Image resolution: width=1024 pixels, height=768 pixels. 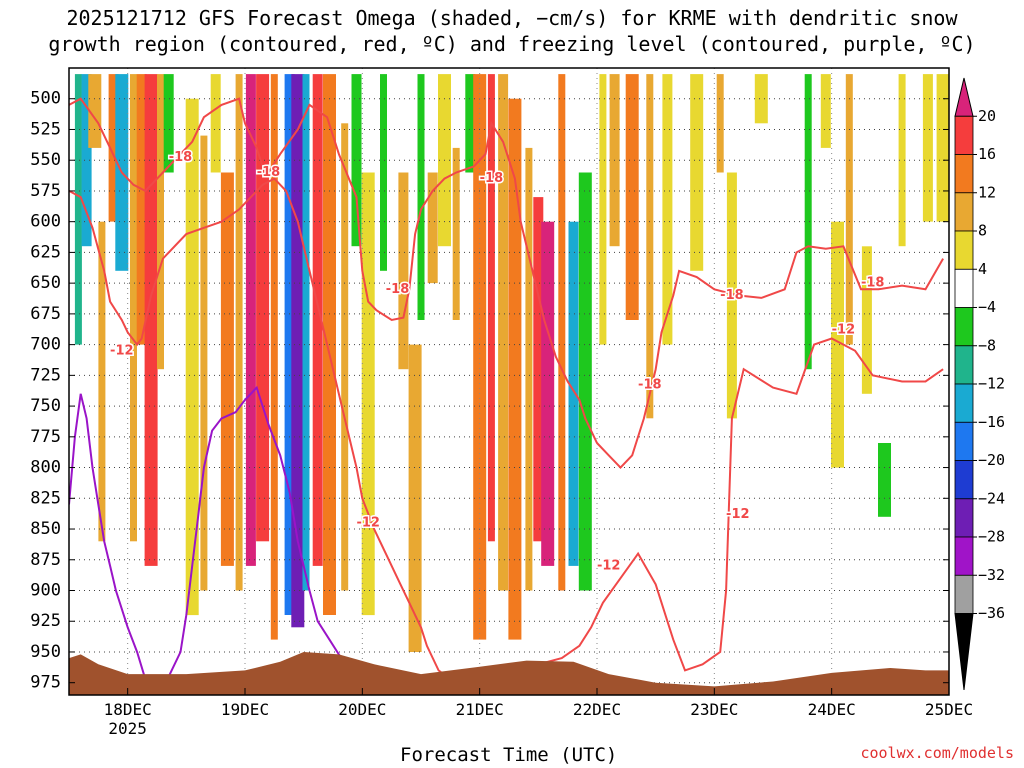 I want to click on x-tick-label: 22DEC, so click(x=597, y=709).